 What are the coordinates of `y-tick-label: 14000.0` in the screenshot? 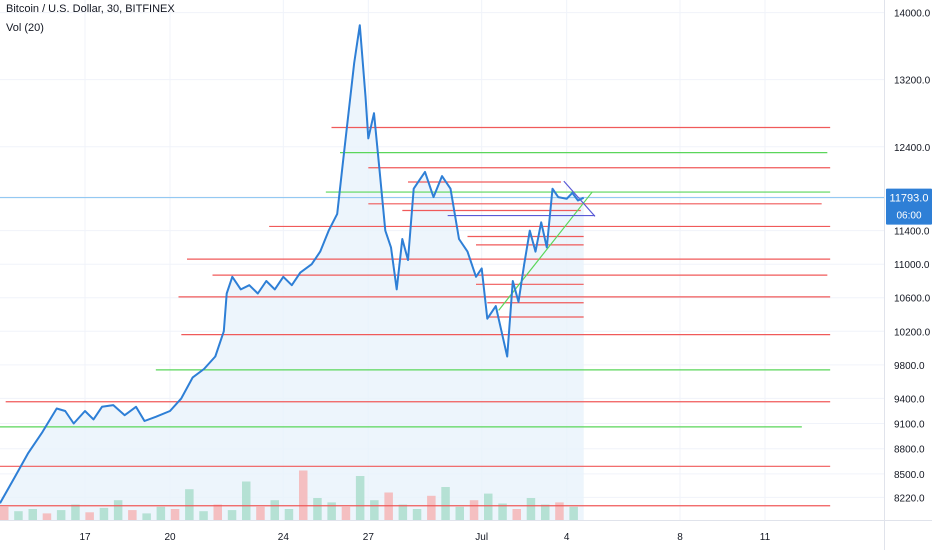 It's located at (912, 14).